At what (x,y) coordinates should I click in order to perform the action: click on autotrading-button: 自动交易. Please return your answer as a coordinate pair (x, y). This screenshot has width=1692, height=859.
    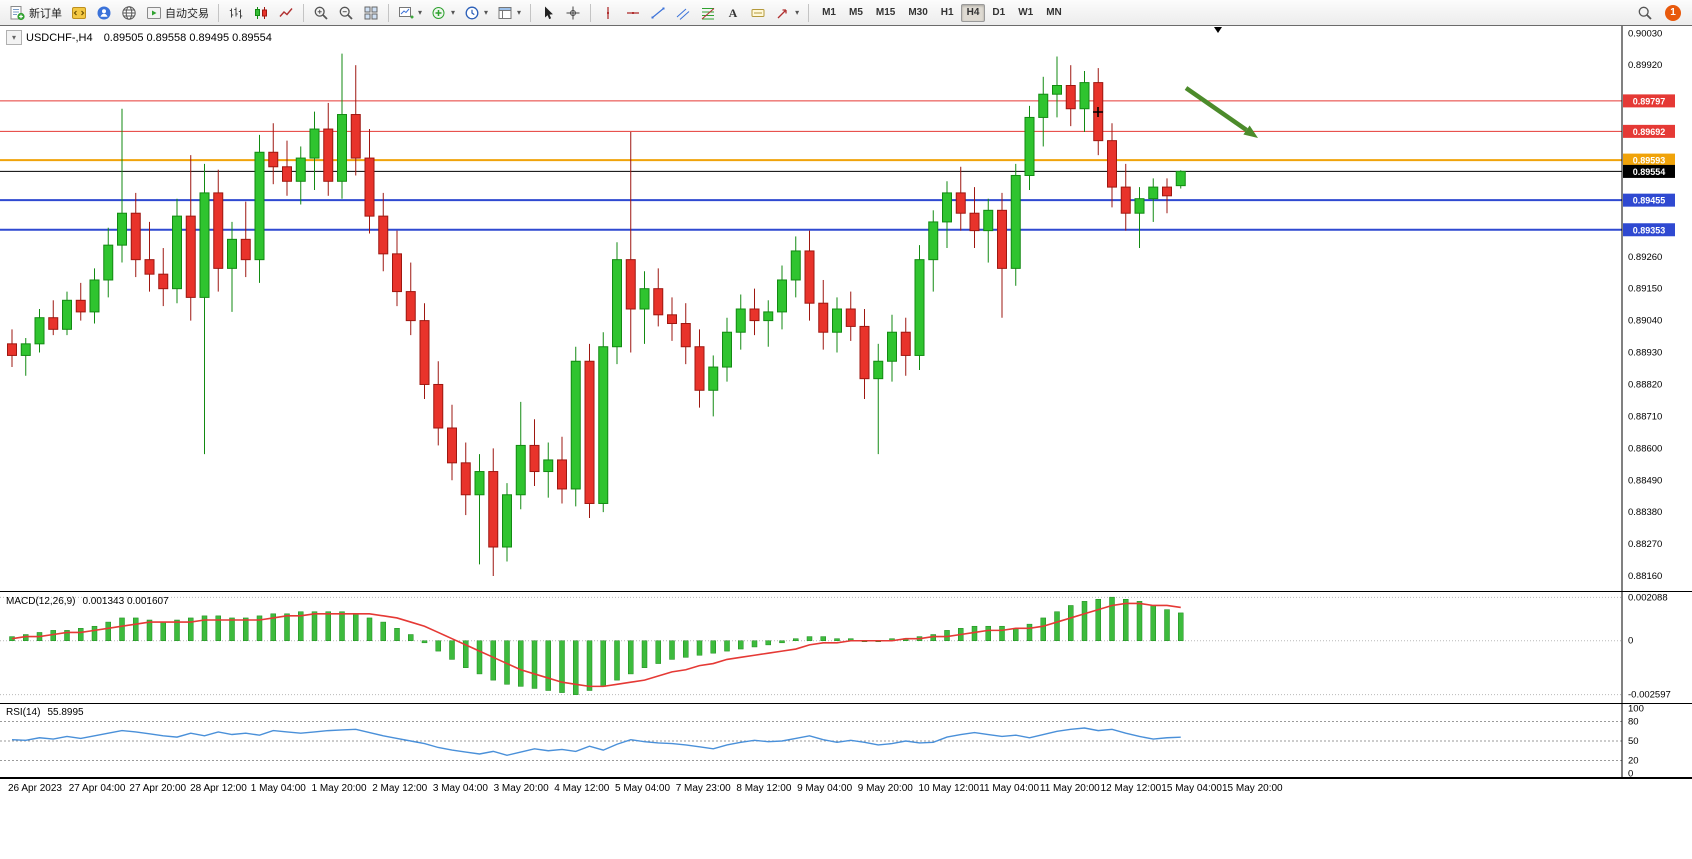
    Looking at the image, I should click on (177, 13).